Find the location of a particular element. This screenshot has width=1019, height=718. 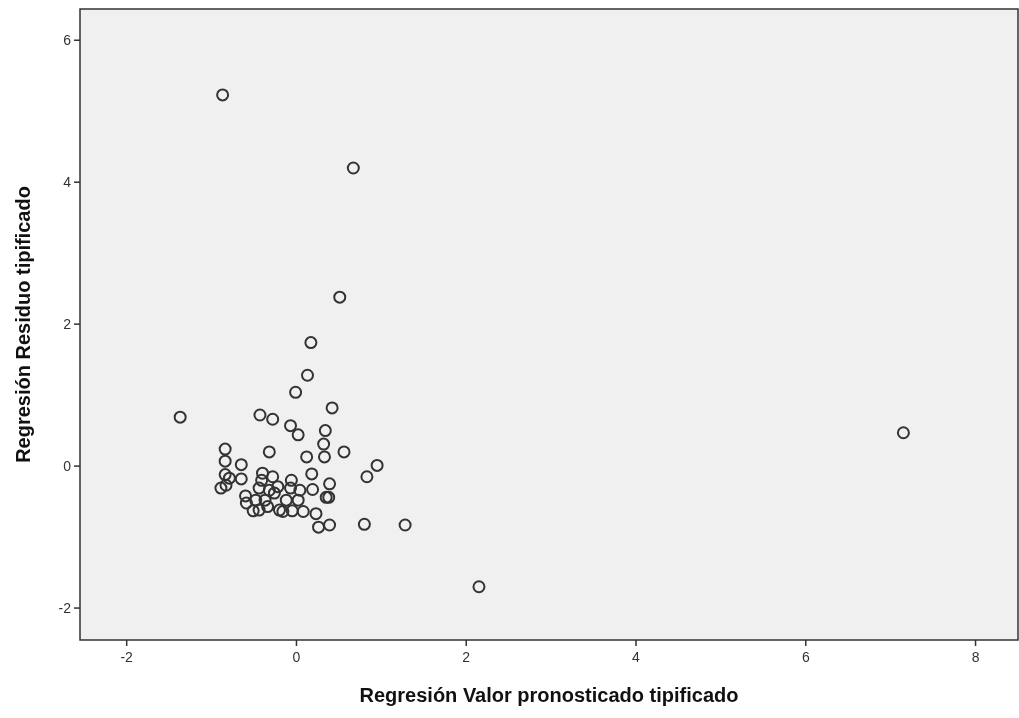

x-tick-label: 4 is located at coordinates (636, 657).